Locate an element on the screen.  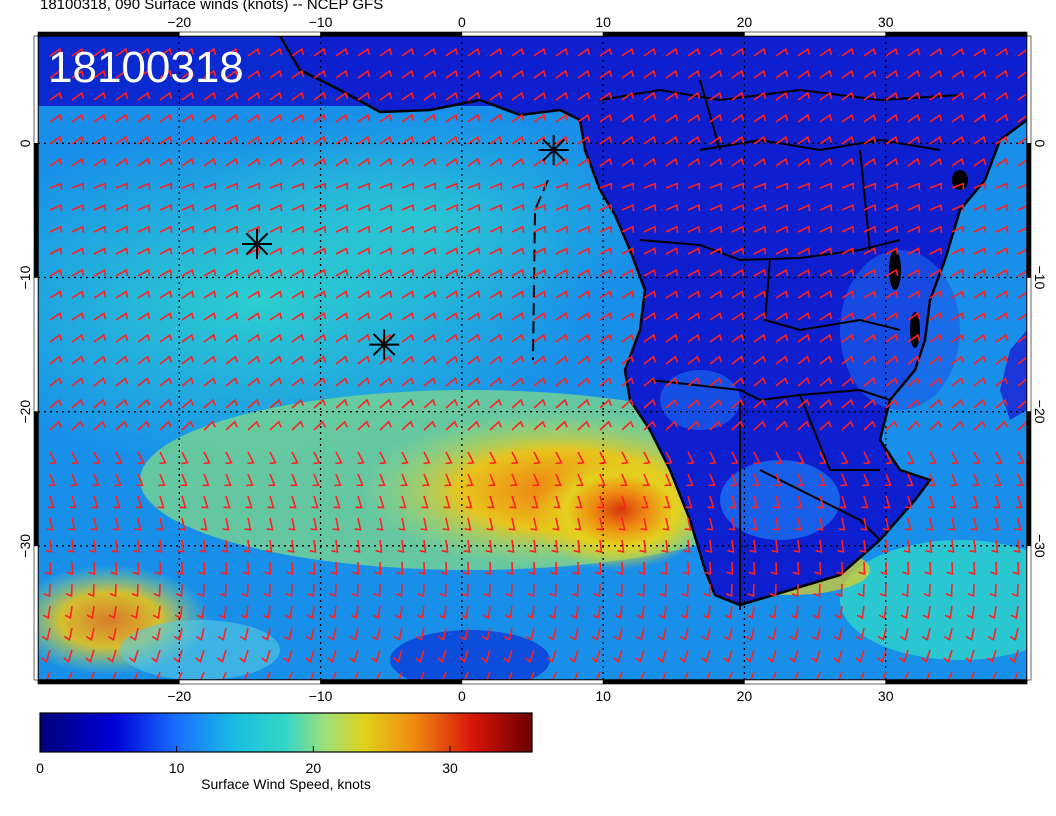
frame-bar is located at coordinates (956, 682).